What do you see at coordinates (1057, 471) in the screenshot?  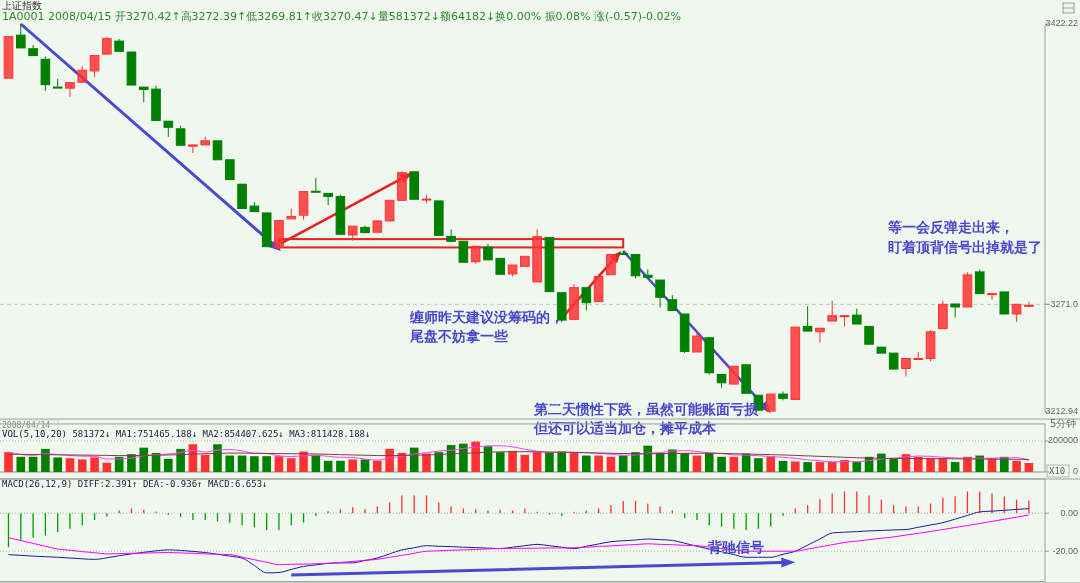 I see `text: X10` at bounding box center [1057, 471].